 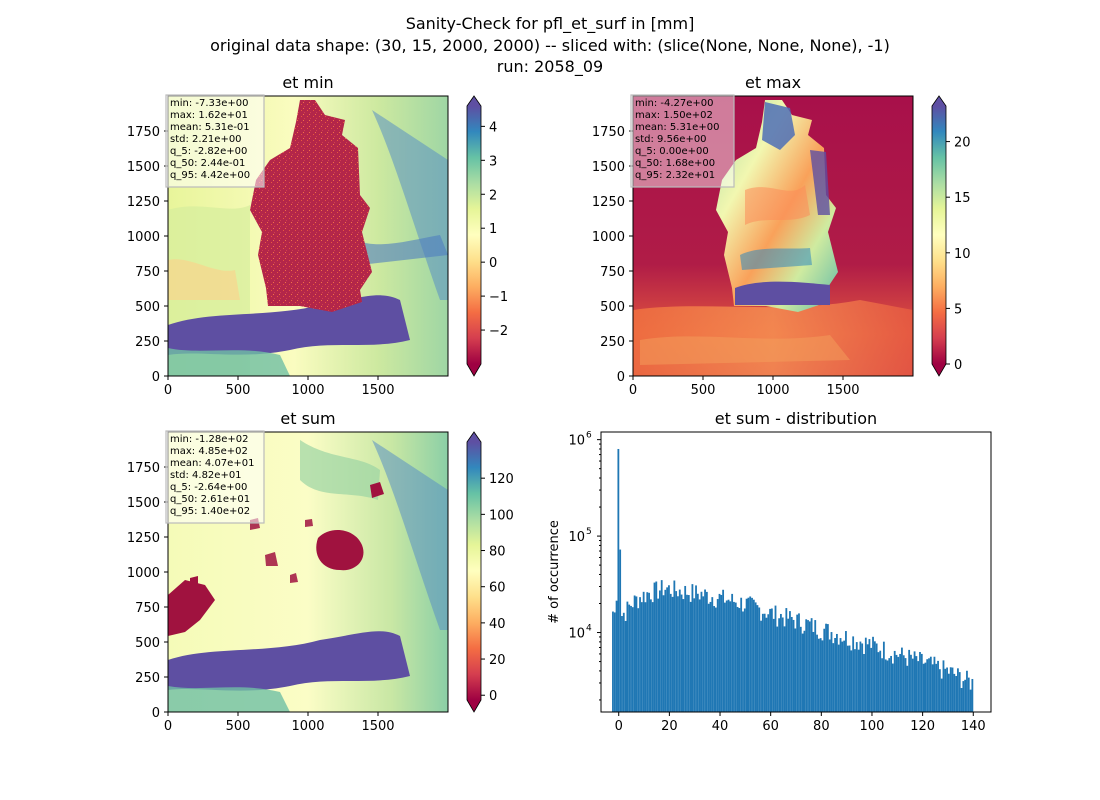 I want to click on et-sum-x-tick: 1500, so click(x=378, y=723).